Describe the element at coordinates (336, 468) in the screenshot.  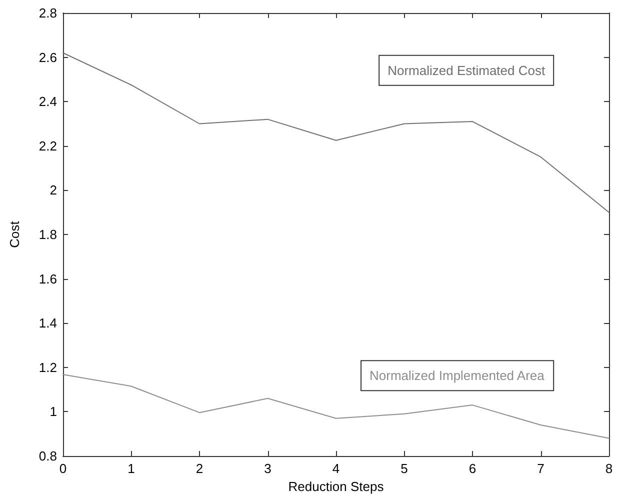
I see `x-tick-label: 4` at that location.